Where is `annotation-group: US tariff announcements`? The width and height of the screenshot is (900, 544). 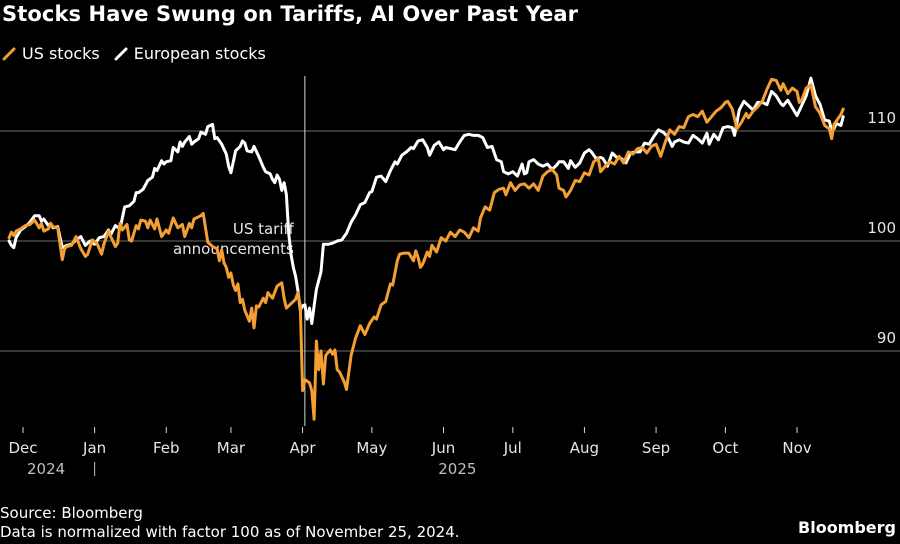 annotation-group: US tariff announcements is located at coordinates (239, 251).